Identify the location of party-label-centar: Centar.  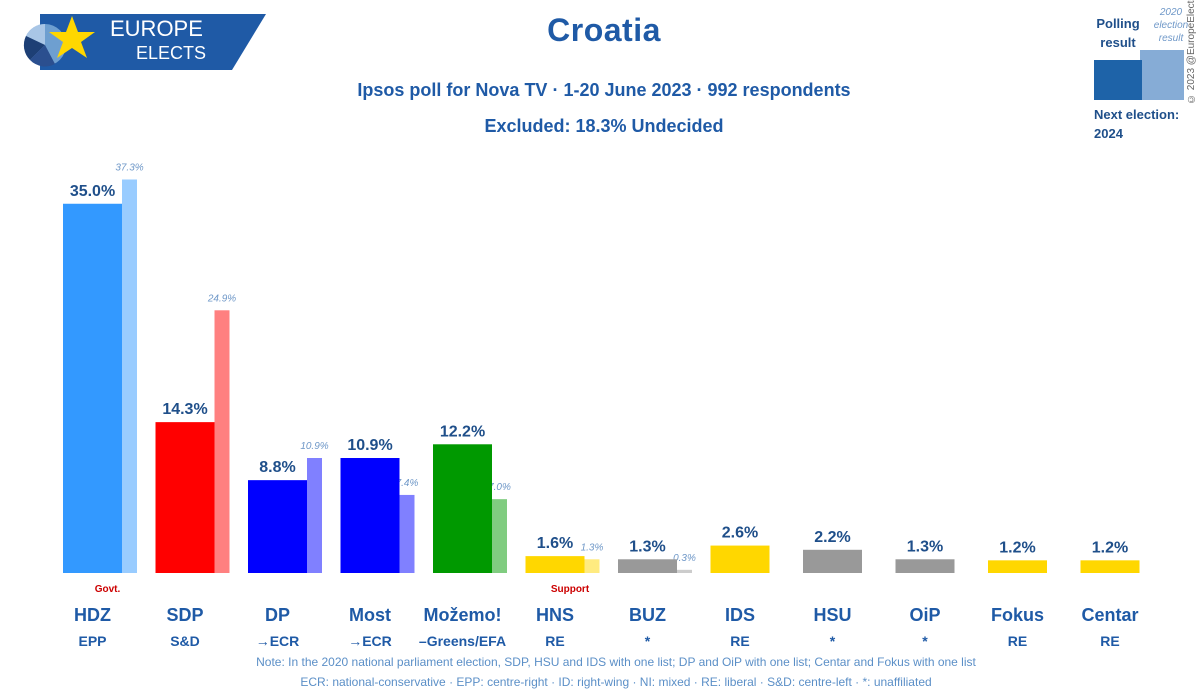
(1109, 615).